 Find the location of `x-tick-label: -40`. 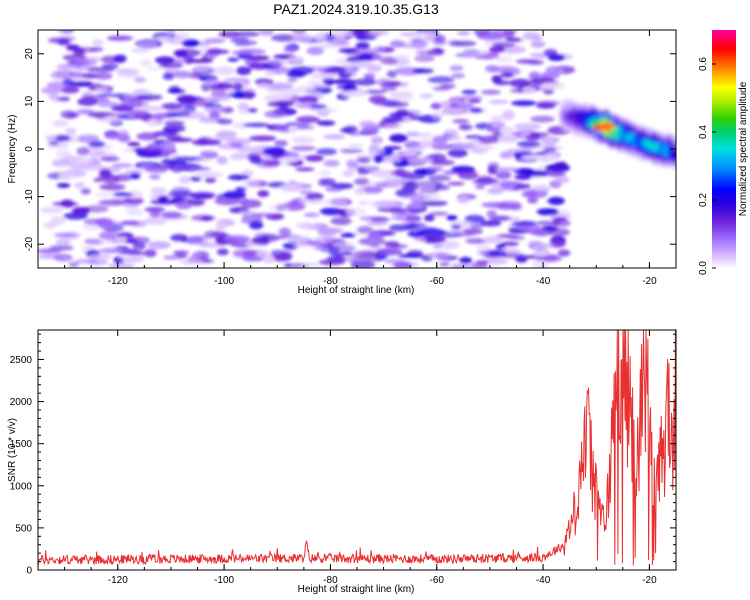

x-tick-label: -40 is located at coordinates (543, 281).